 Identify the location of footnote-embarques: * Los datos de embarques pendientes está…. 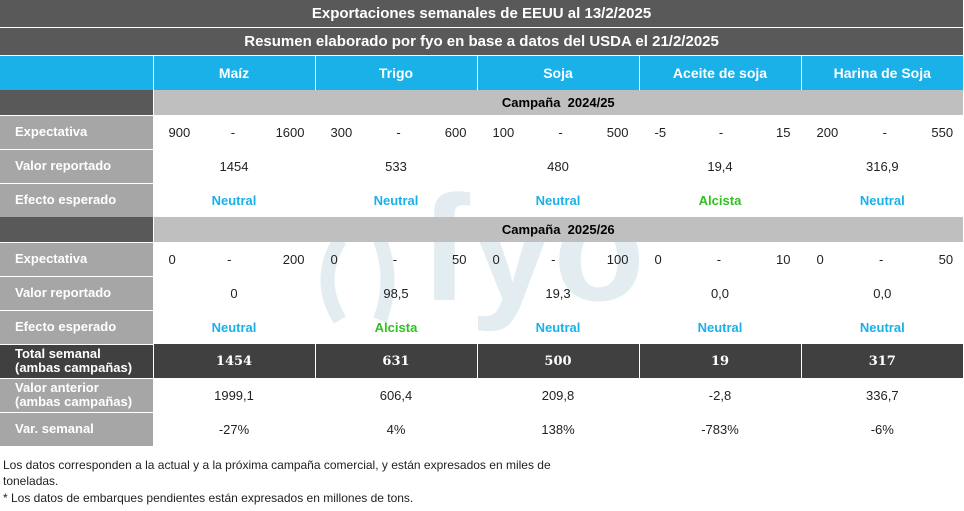
(208, 498).